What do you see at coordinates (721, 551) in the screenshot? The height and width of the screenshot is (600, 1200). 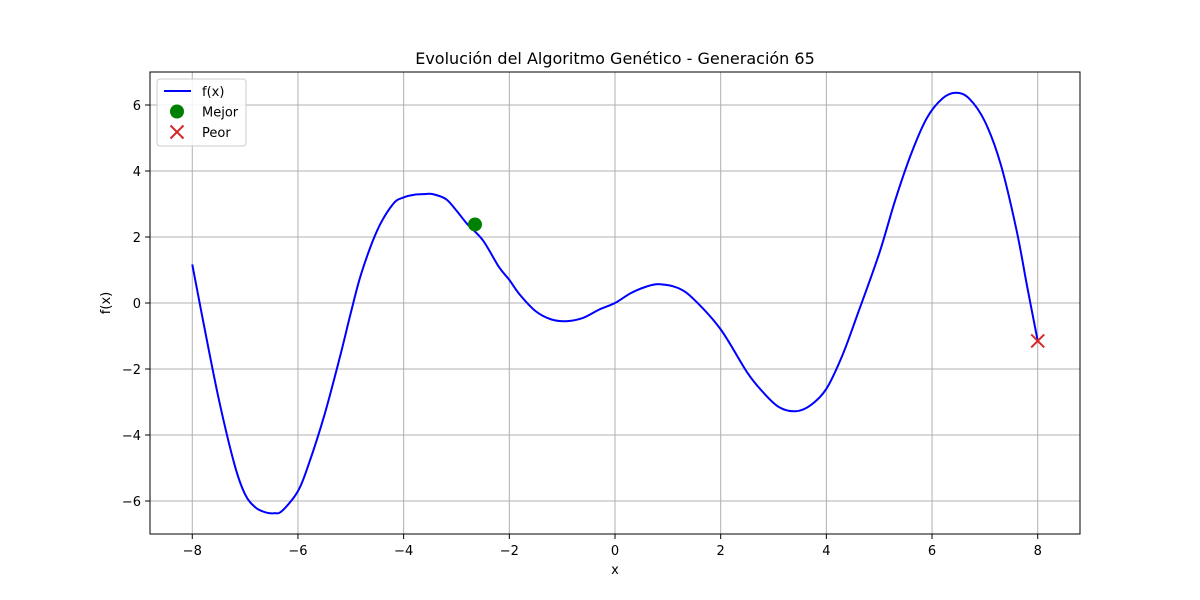 I see `x-tick-label: 2` at bounding box center [721, 551].